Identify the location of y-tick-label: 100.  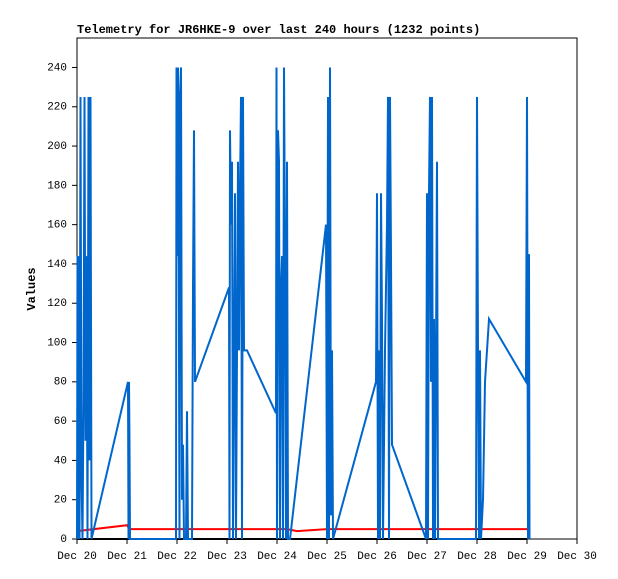
(57, 343).